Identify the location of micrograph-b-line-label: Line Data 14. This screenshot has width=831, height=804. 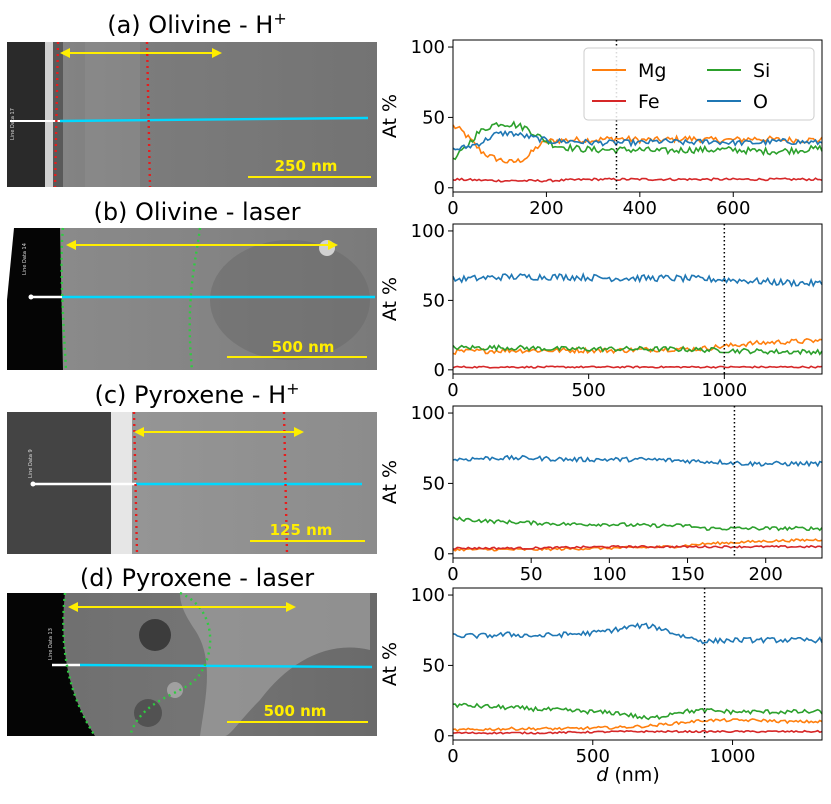
(25, 259).